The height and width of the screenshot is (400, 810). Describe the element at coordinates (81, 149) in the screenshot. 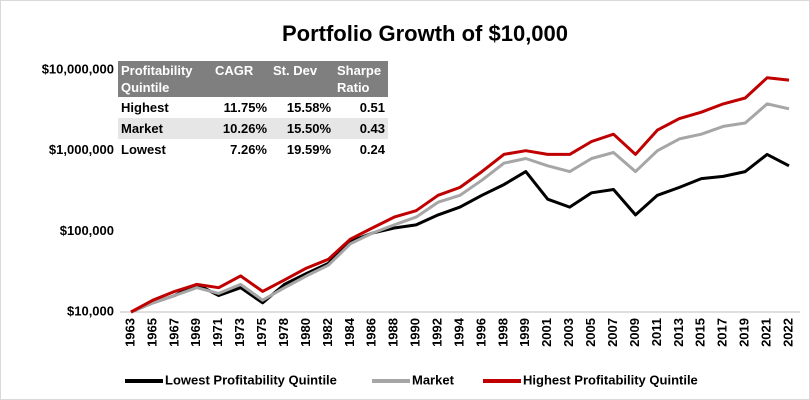

I see `y-tick-label: $1,000,000` at that location.